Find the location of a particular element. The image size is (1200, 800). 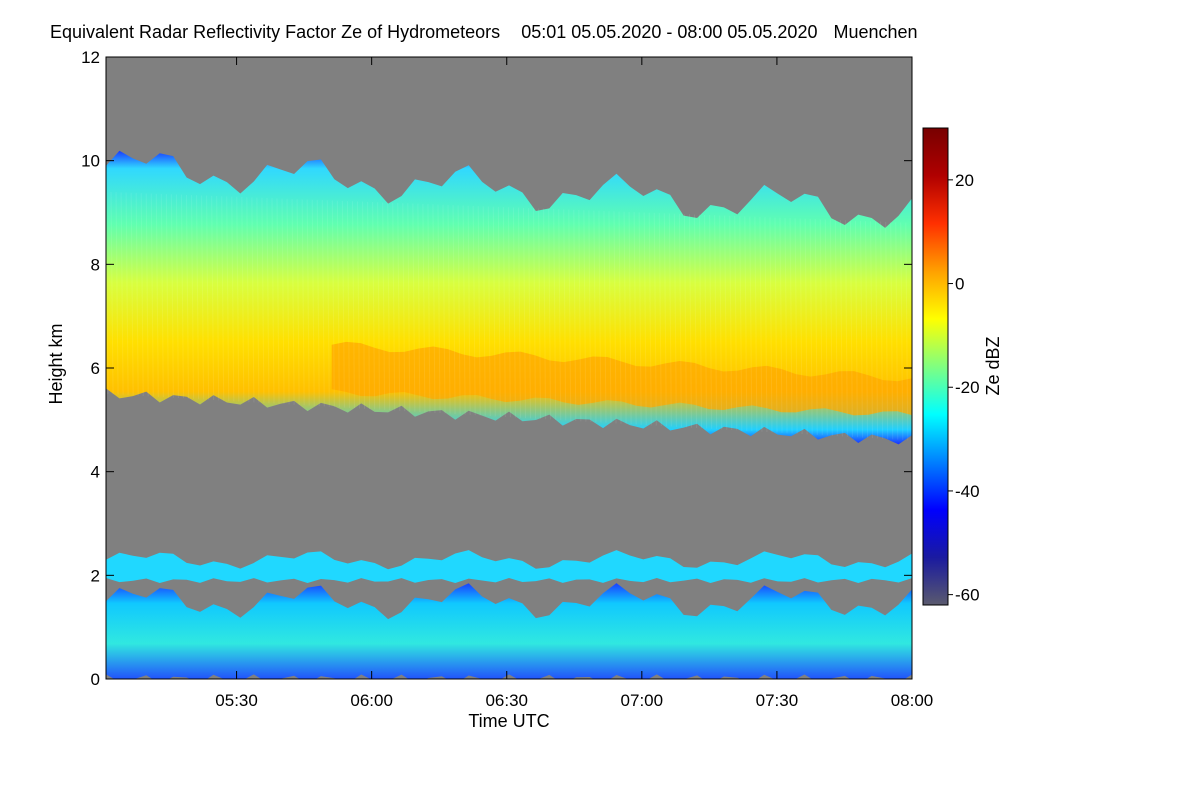

boundary-layer is located at coordinates (509, 631).